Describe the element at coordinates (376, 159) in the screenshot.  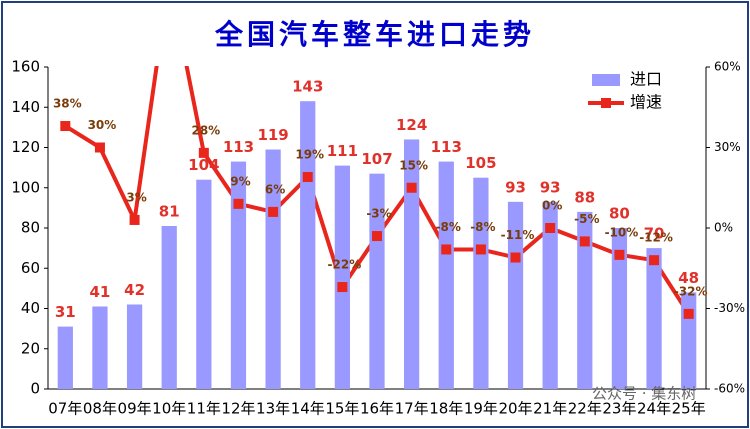
I see `bar-value-label: 107` at that location.